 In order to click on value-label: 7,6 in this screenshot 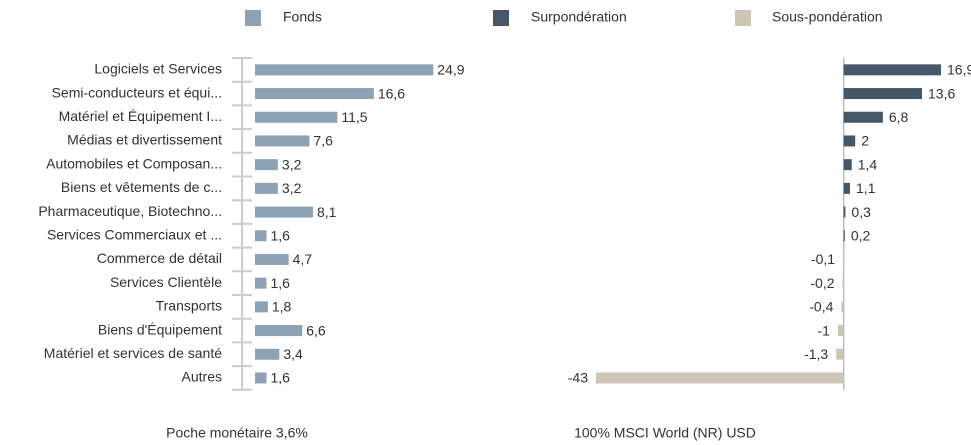, I will do `click(323, 141)`.